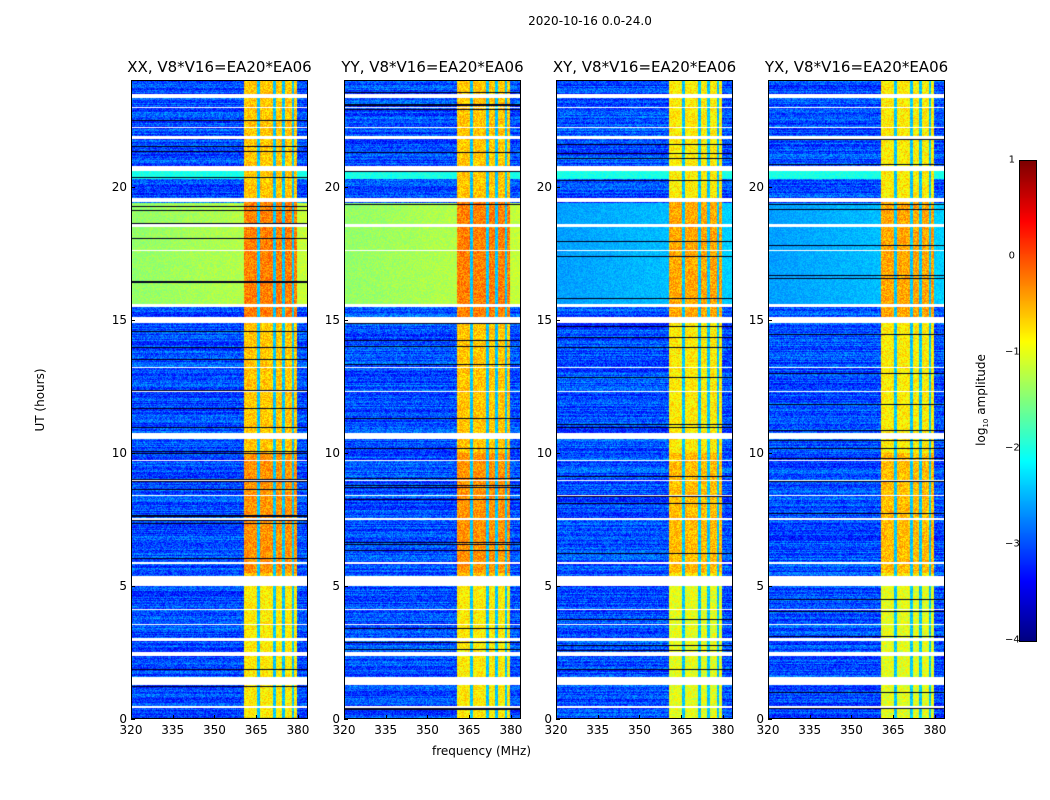  I want to click on colorbar-tick-label: 0, so click(1011, 256).